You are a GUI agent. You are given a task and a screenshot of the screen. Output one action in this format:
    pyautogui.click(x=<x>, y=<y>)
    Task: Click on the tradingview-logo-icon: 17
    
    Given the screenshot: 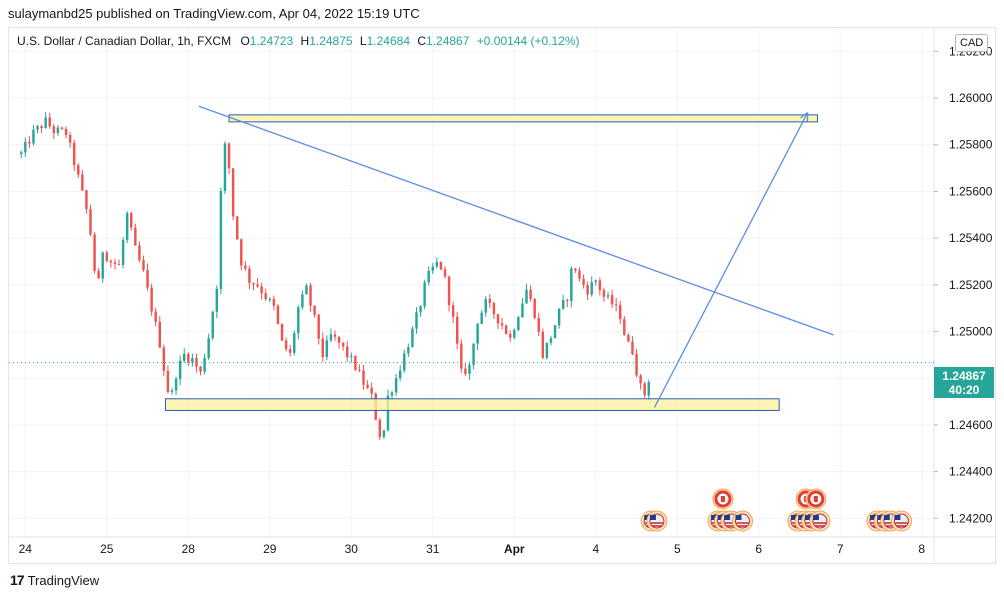 What is the action you would take?
    pyautogui.click(x=17, y=580)
    